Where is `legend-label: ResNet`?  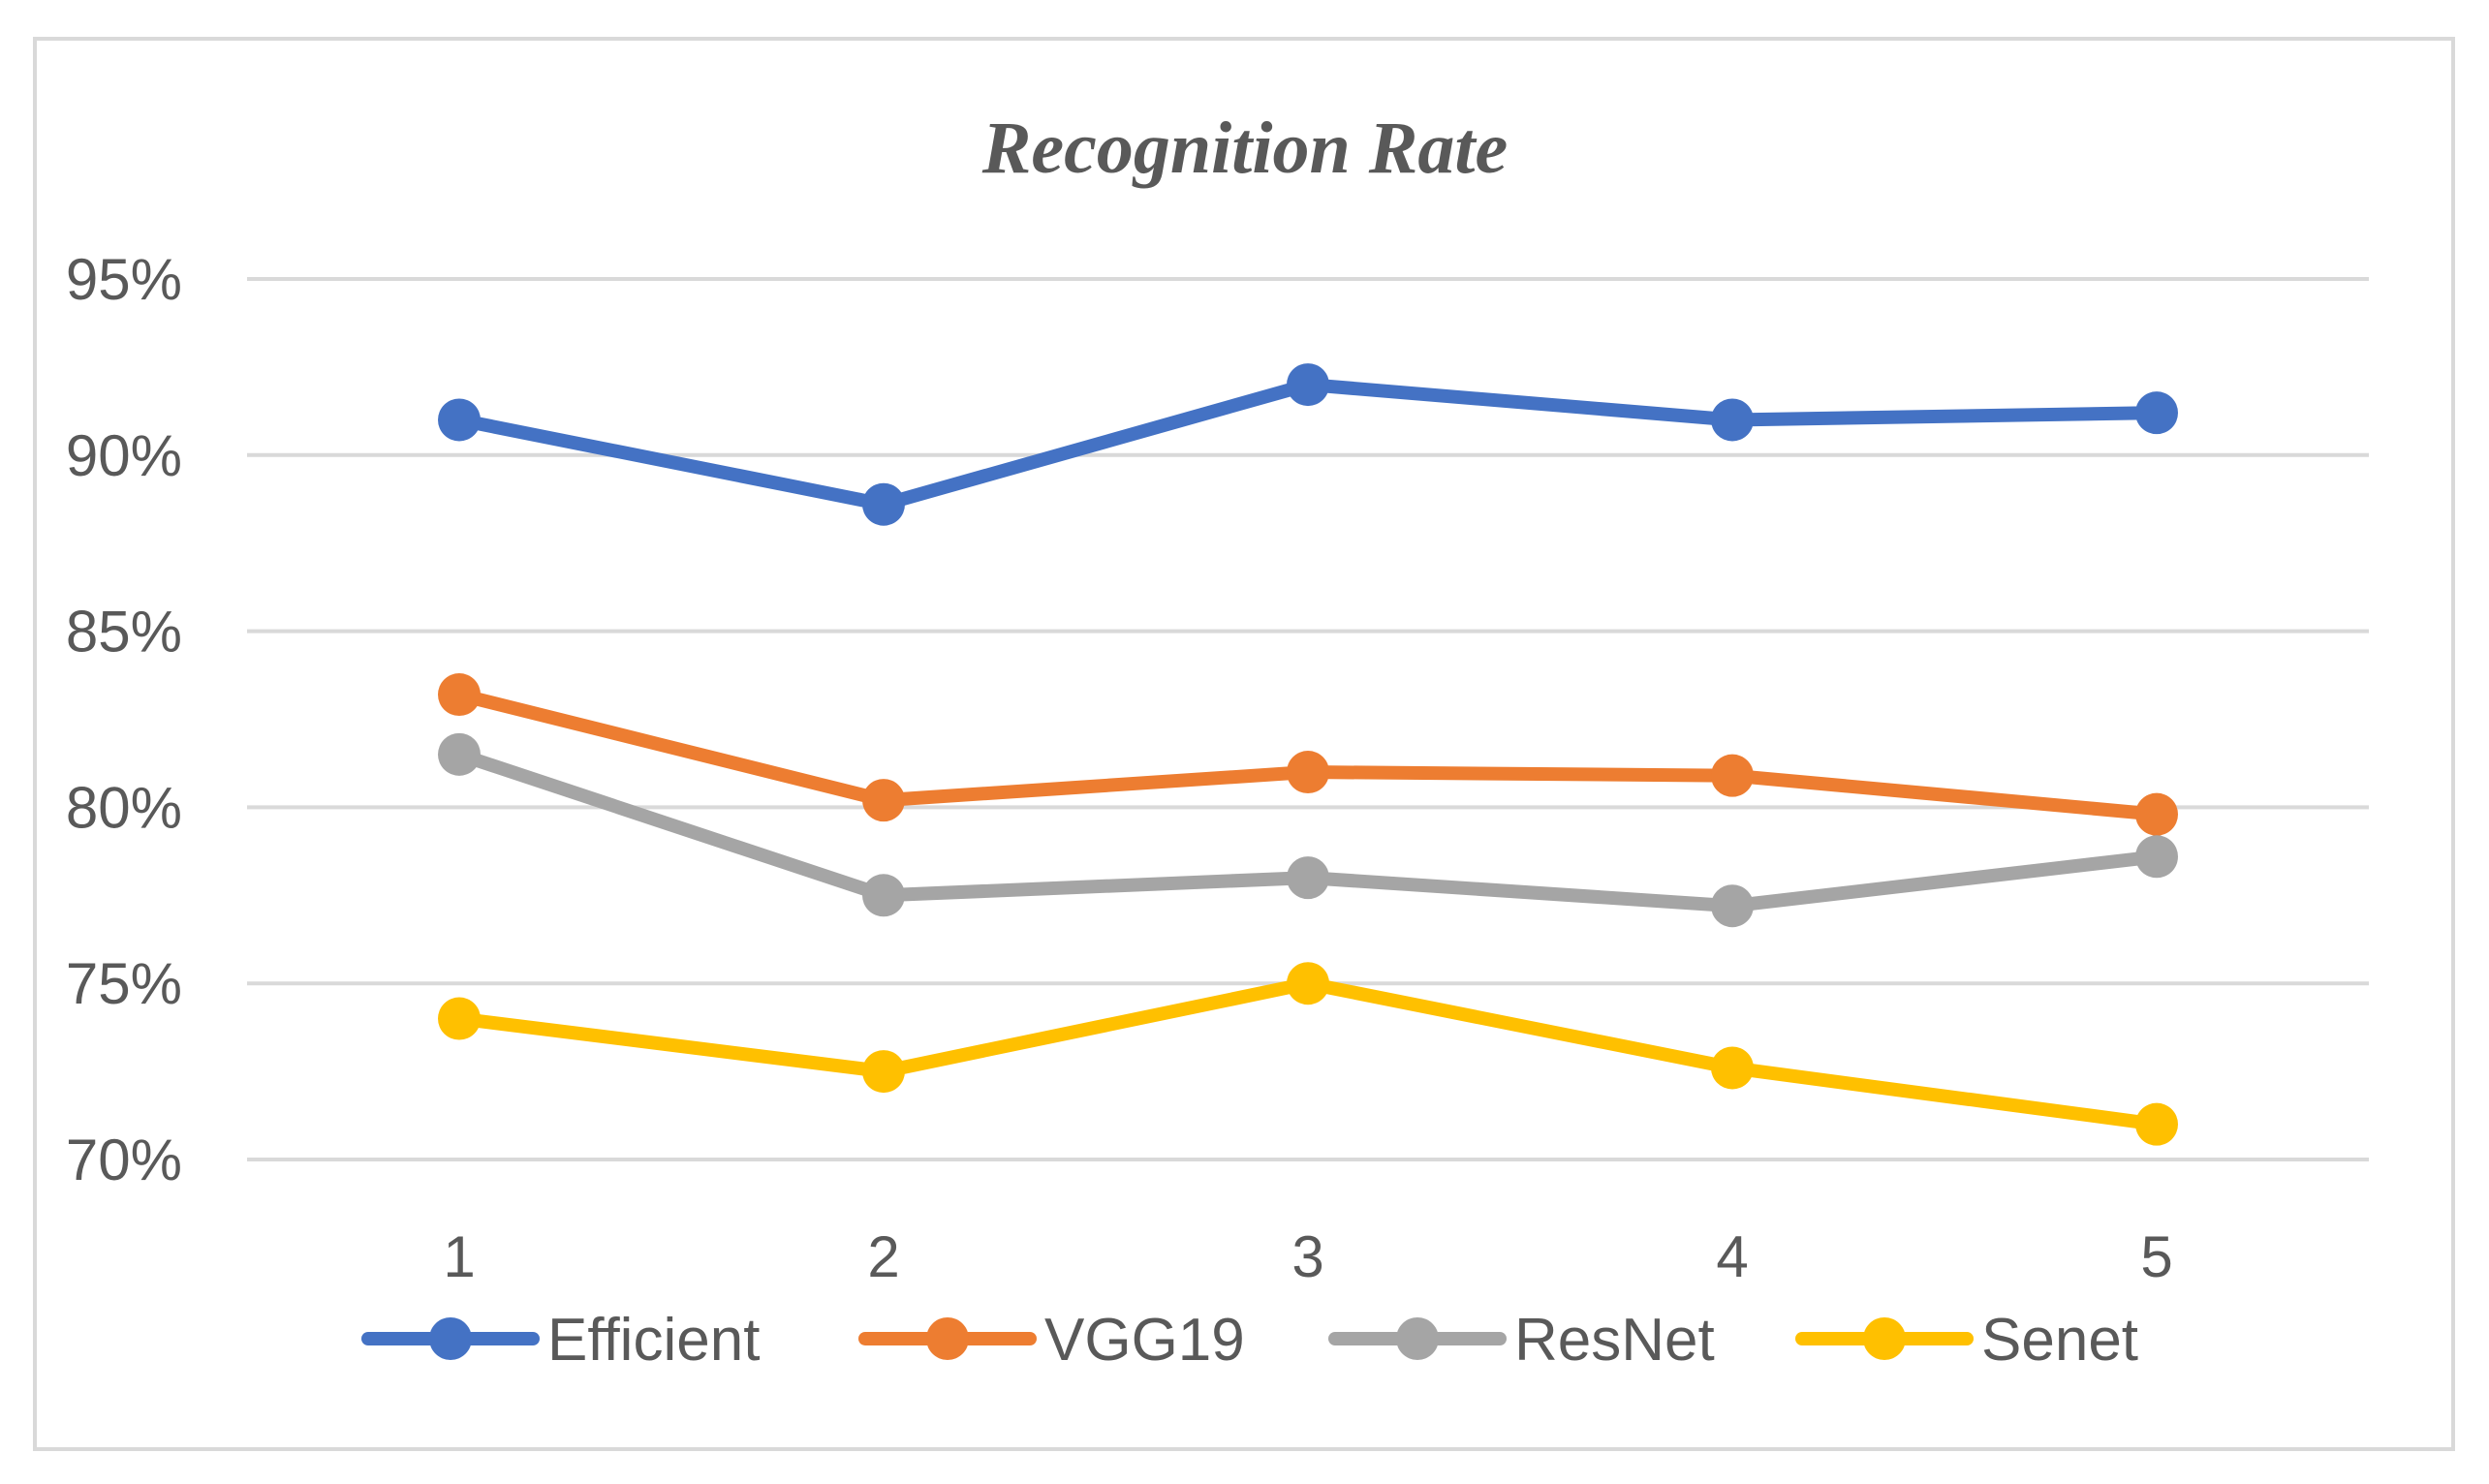 legend-label: ResNet is located at coordinates (1614, 1340).